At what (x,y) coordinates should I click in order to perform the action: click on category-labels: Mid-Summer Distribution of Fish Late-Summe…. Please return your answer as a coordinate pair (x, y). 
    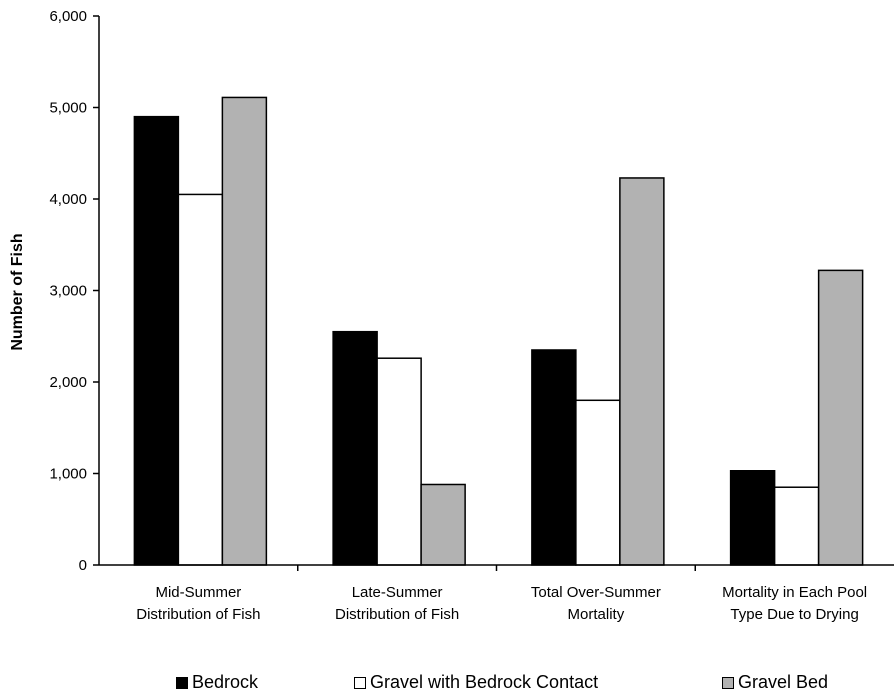
    Looking at the image, I should click on (501, 603).